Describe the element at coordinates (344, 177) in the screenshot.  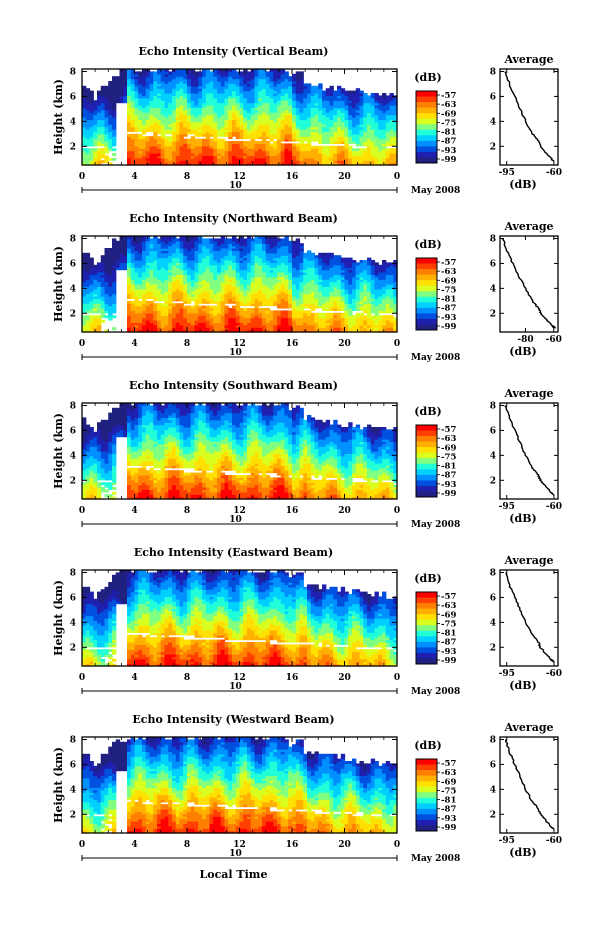
I see `x-tick-label: 20` at that location.